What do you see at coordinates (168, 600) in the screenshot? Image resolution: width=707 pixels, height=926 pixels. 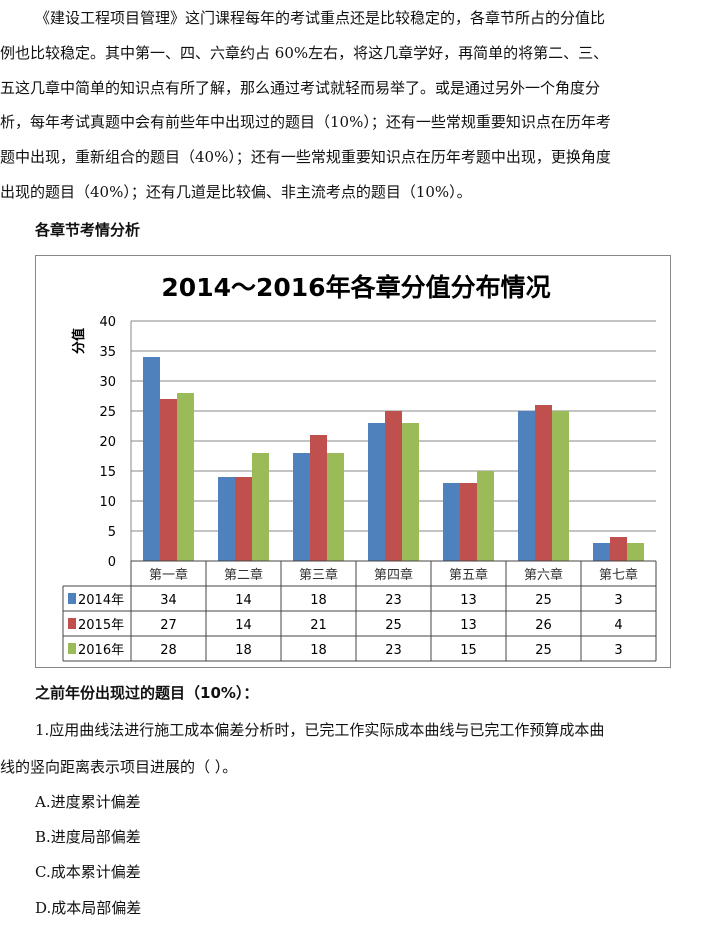 I see `data-table-cell: 34` at bounding box center [168, 600].